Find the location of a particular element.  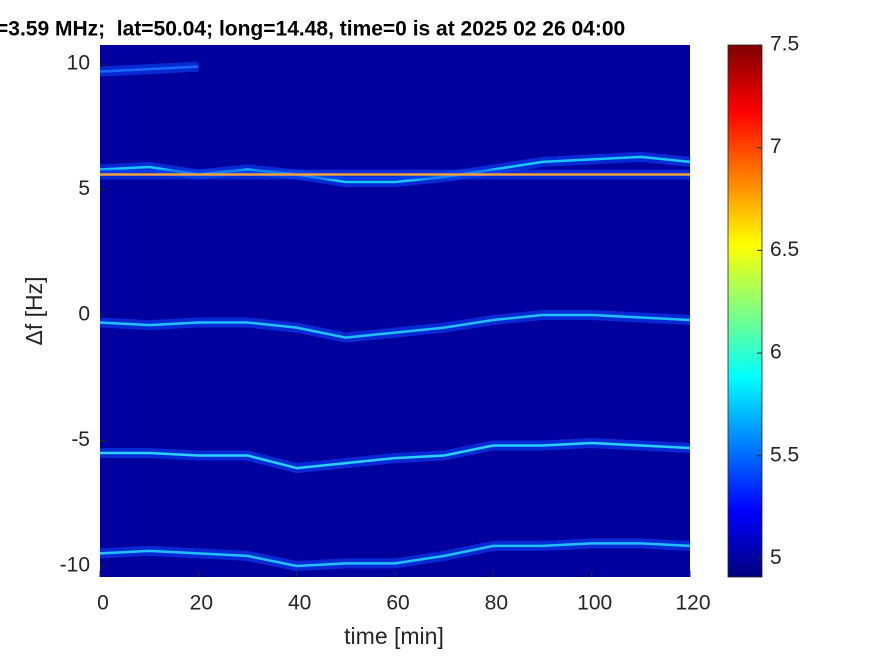

x-tick-label: 0 is located at coordinates (103, 603).